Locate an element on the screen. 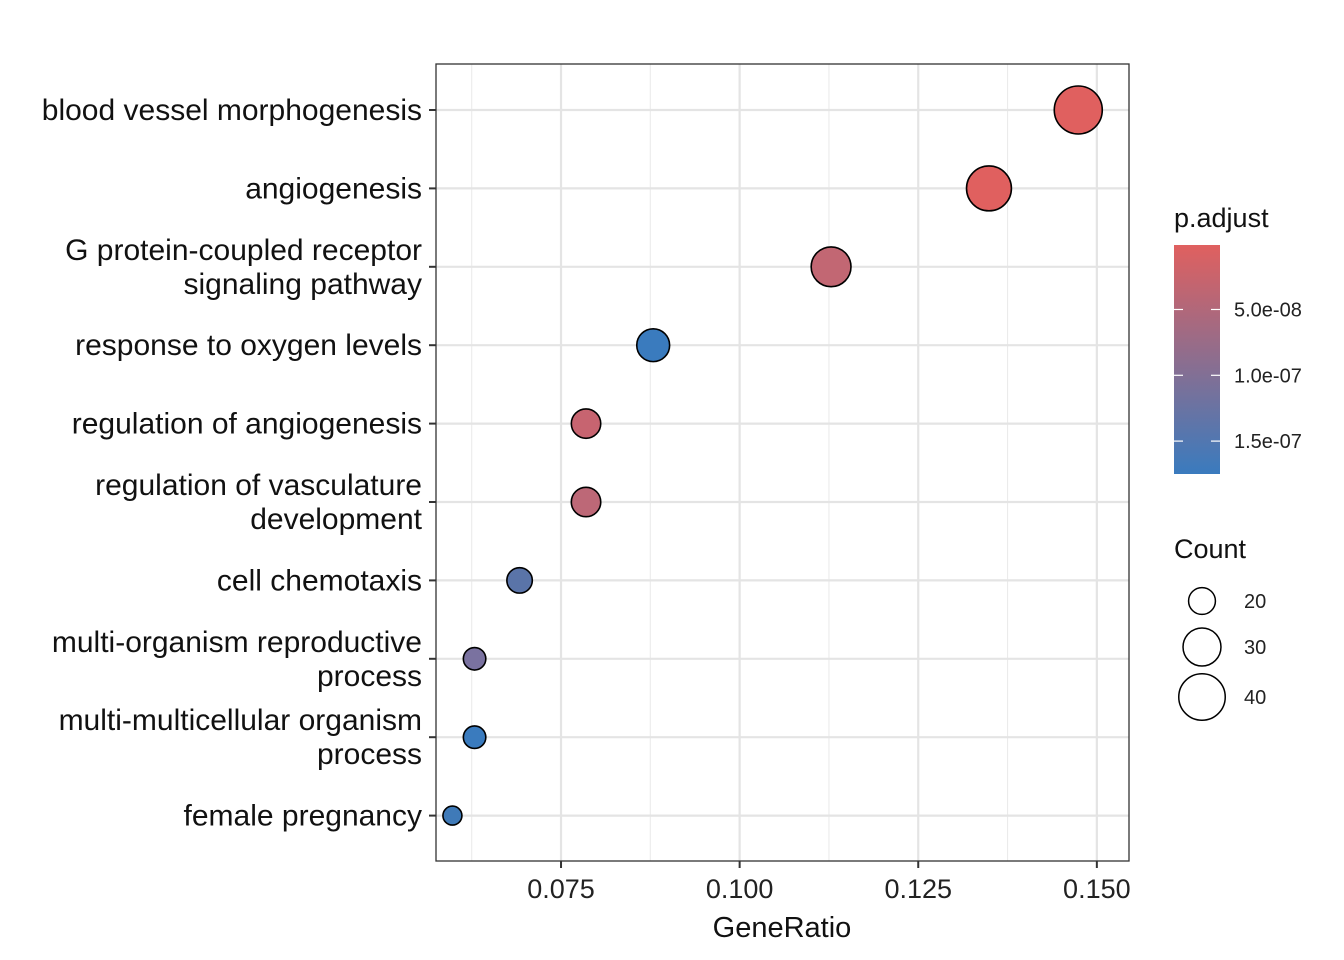 The image size is (1344, 960). y-tick-label-line: angiogenesis is located at coordinates (333, 188).